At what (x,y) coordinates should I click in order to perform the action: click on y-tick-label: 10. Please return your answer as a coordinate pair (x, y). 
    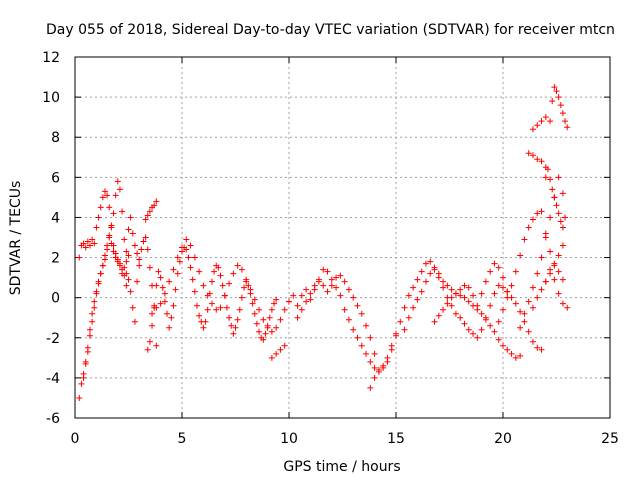
    Looking at the image, I should click on (51, 98).